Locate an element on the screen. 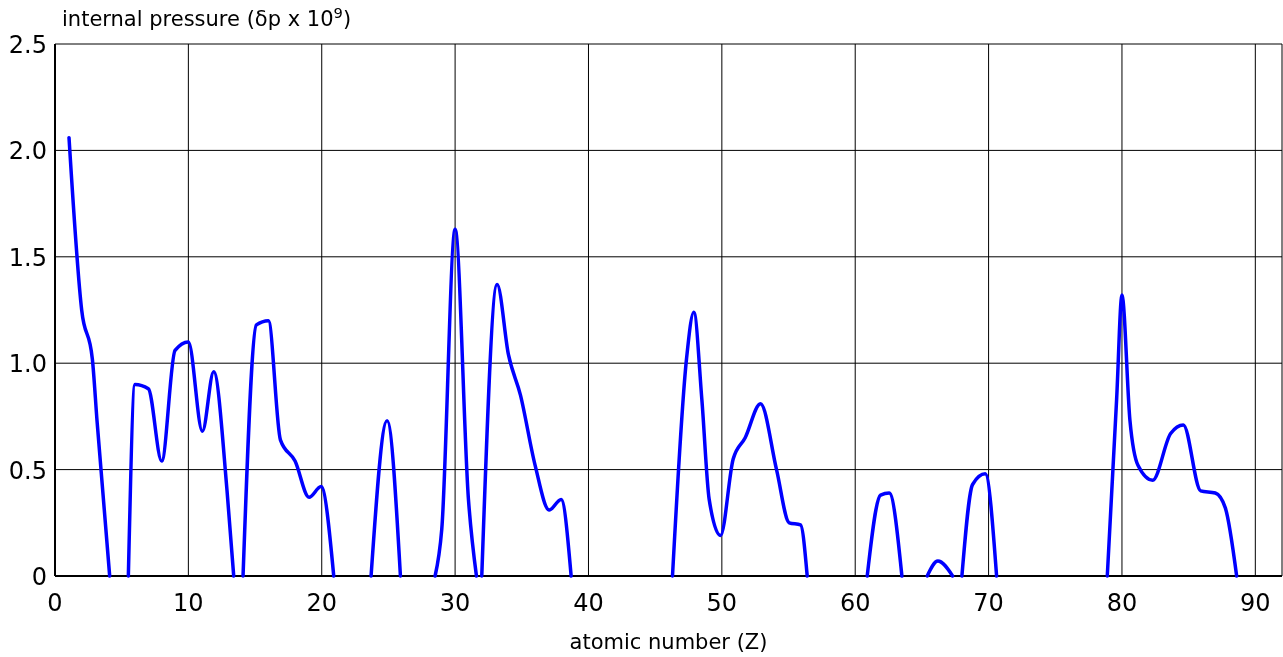  x-tick-label: 60 is located at coordinates (855, 603).